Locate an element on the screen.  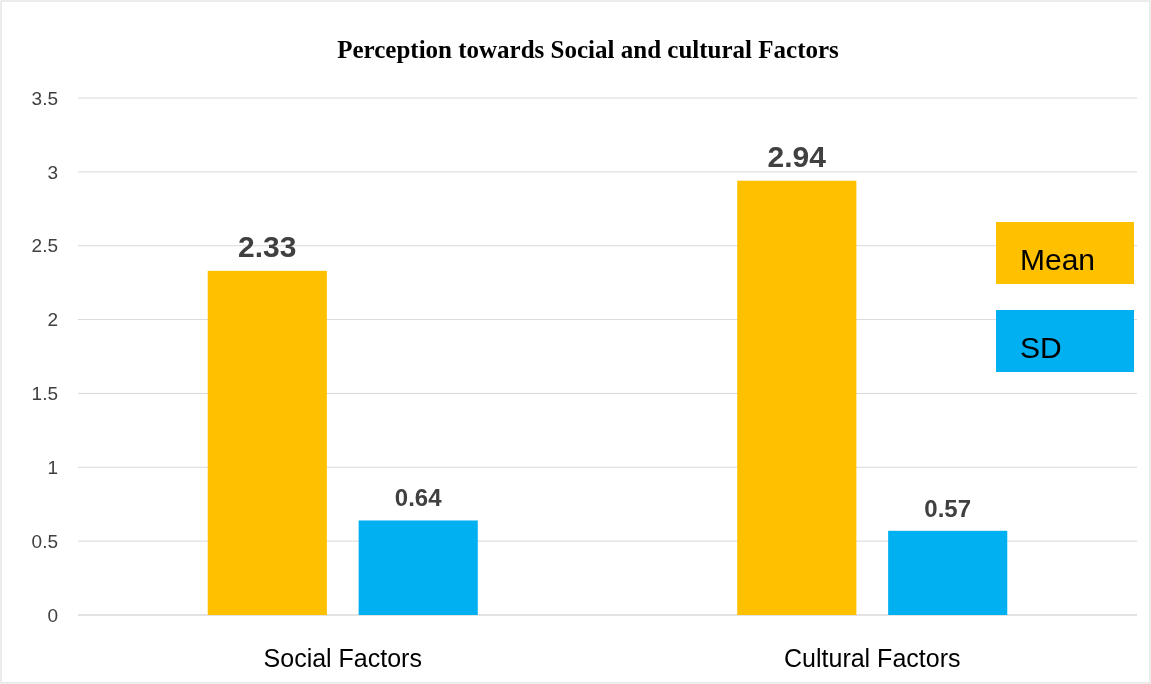
y-tick-label: 0 is located at coordinates (52, 615).